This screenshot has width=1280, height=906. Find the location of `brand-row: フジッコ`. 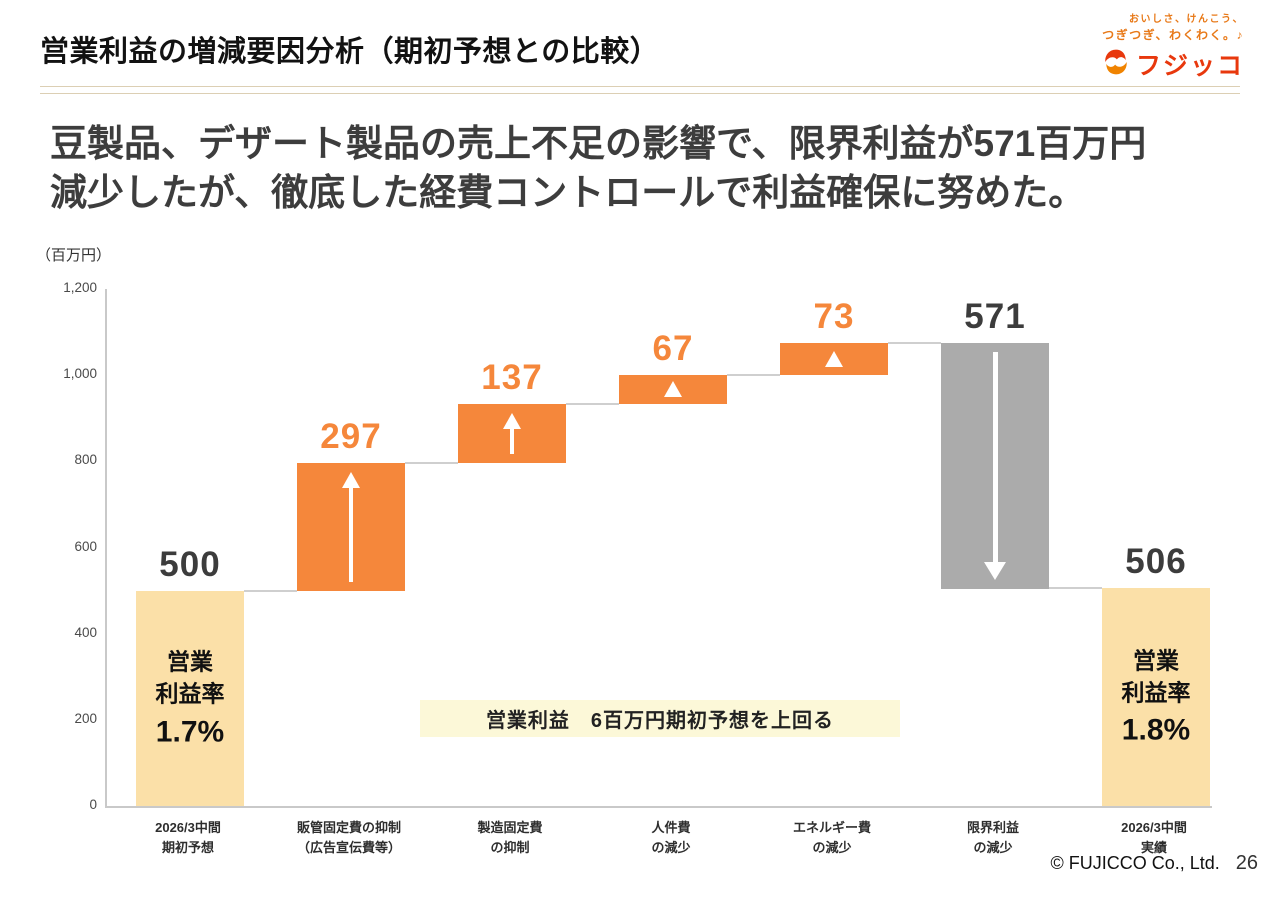

brand-row: フジッコ is located at coordinates (1172, 64).